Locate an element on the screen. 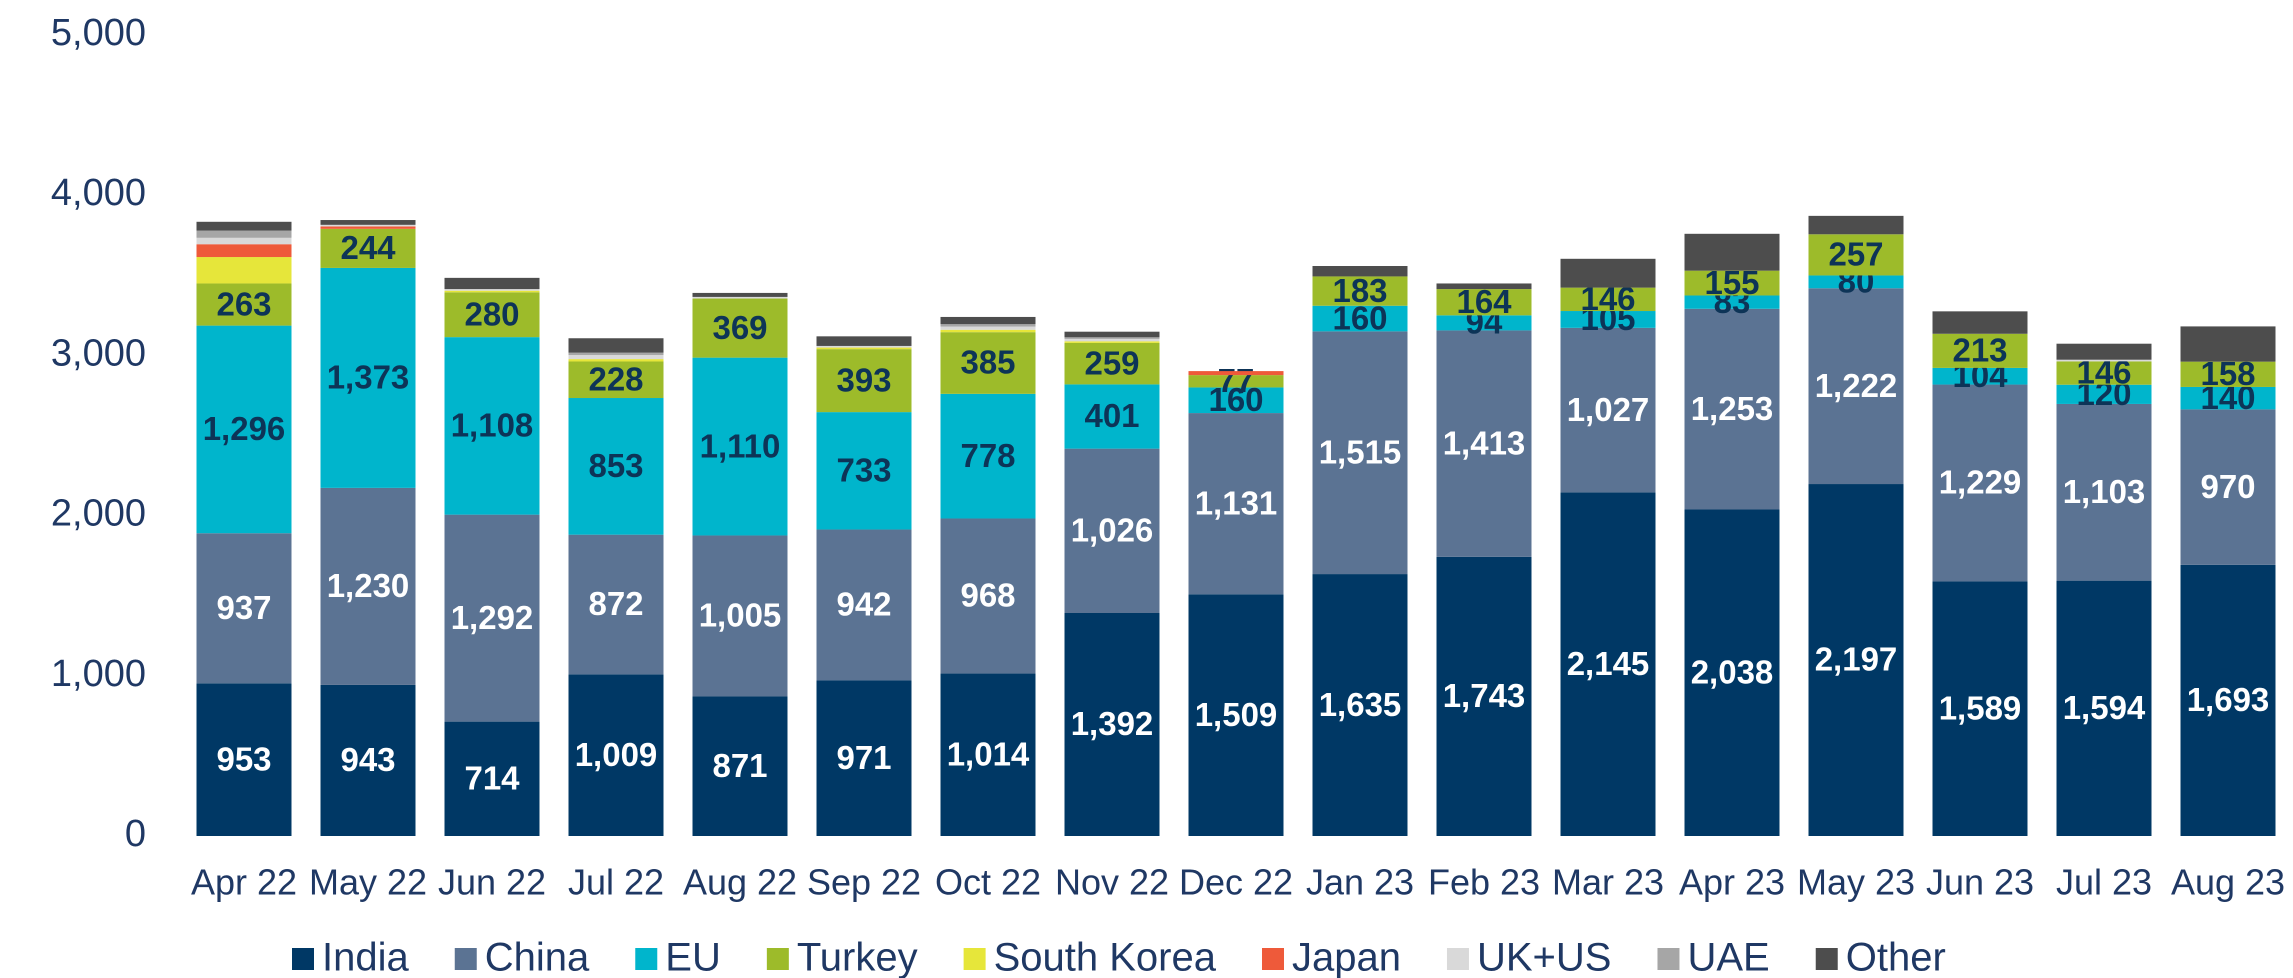 The width and height of the screenshot is (2293, 978). data-label: 937 is located at coordinates (243, 607).